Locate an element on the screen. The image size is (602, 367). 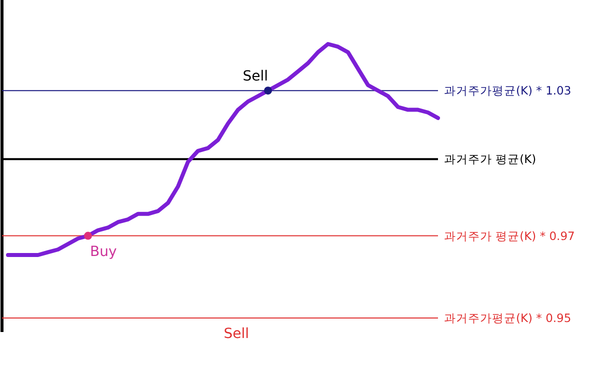
ref-line-label: 과거주가평균(K) * 0.95 is located at coordinates (508, 318).